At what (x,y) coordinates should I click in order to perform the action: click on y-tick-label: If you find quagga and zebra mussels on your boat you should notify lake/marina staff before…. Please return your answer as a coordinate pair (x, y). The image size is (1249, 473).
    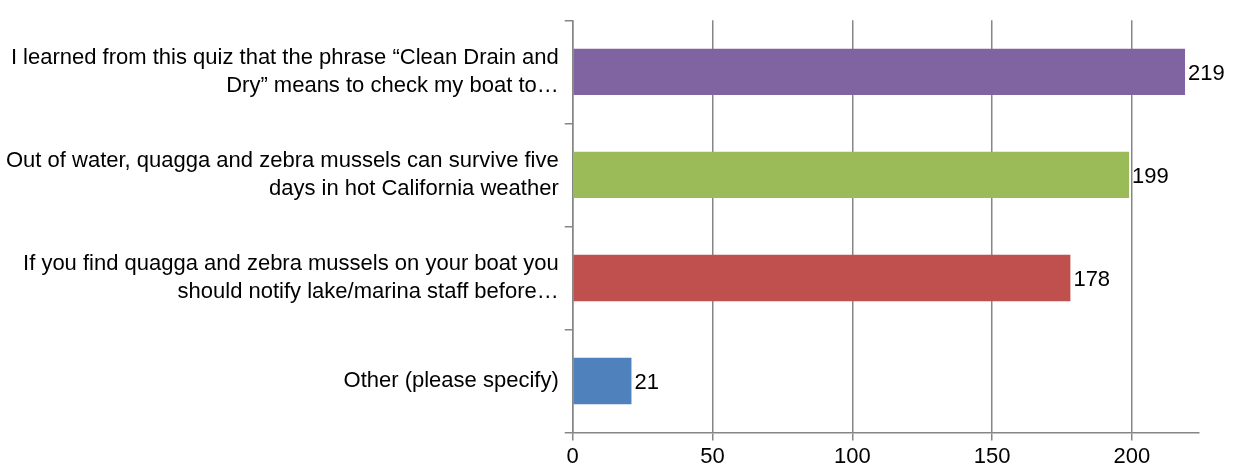
    Looking at the image, I should click on (291, 276).